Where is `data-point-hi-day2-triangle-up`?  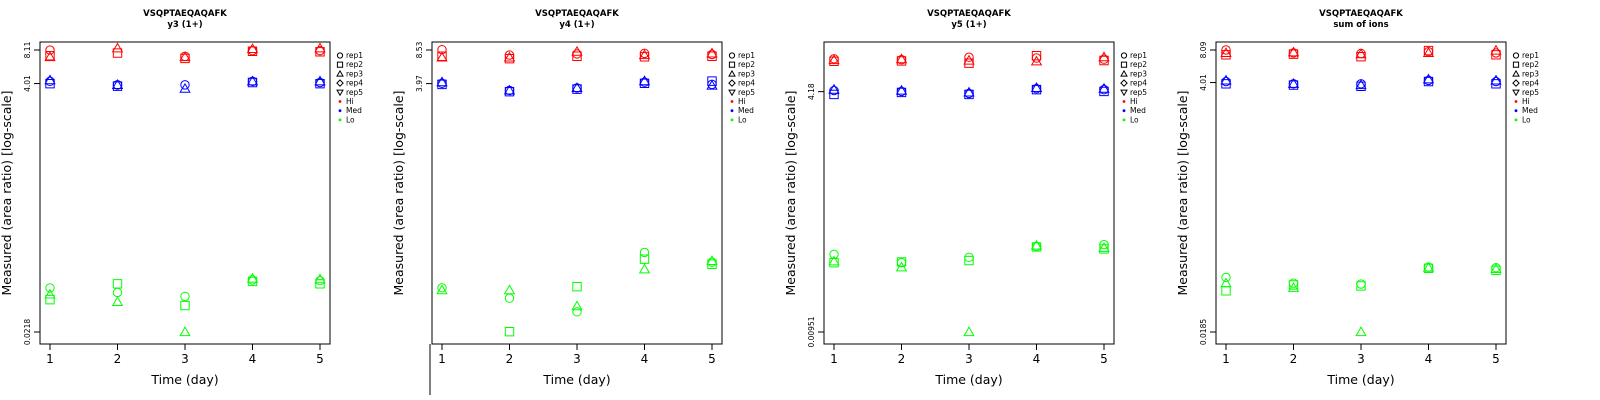
data-point-hi-day2-triangle-up is located at coordinates (901, 58).